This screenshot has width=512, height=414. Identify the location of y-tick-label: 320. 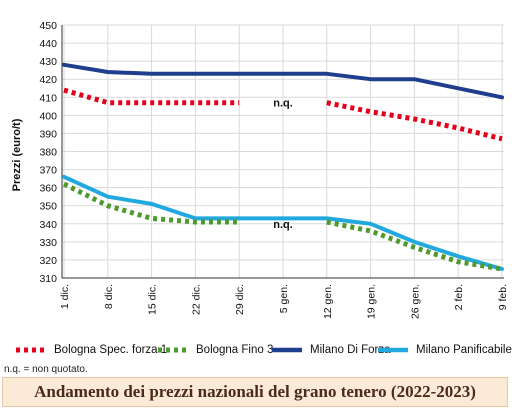
(48, 261).